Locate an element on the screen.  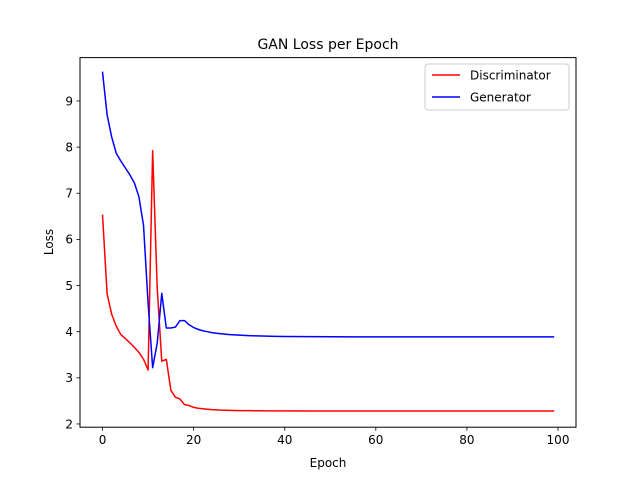
x-axis-ticks: 0 20 40 60 80 100 is located at coordinates (334, 437).